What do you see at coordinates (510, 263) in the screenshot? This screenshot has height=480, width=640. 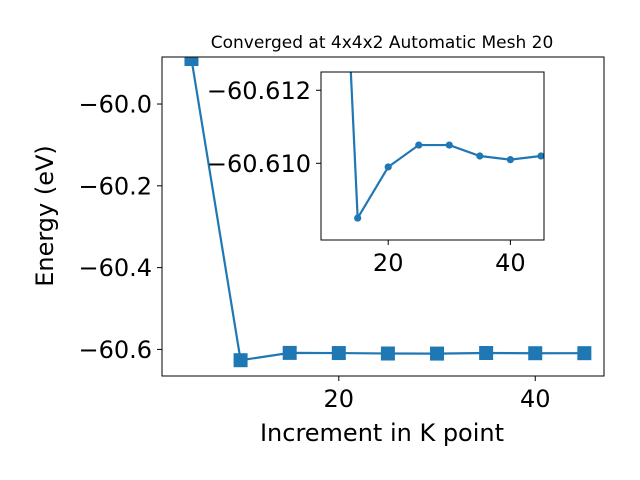 I see `inset-x-tick-label-1: 40` at bounding box center [510, 263].